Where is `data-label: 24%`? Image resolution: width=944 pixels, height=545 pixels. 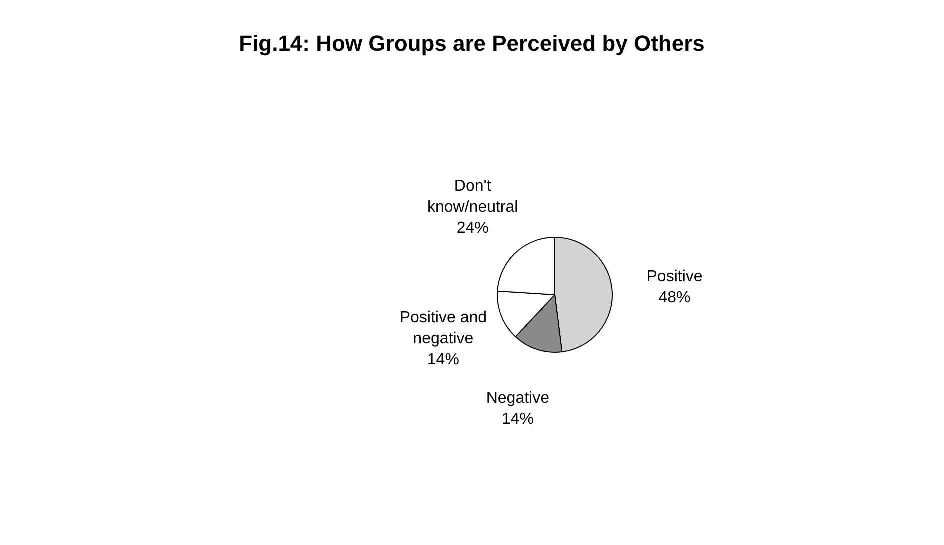
data-label: 24% is located at coordinates (472, 228).